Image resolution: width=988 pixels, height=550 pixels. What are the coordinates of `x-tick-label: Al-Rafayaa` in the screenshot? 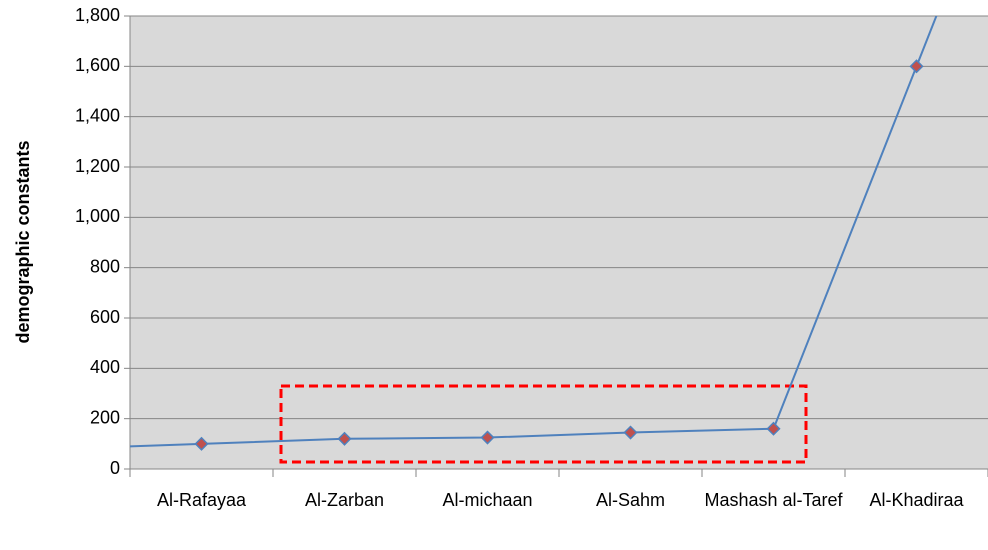 It's located at (201, 500).